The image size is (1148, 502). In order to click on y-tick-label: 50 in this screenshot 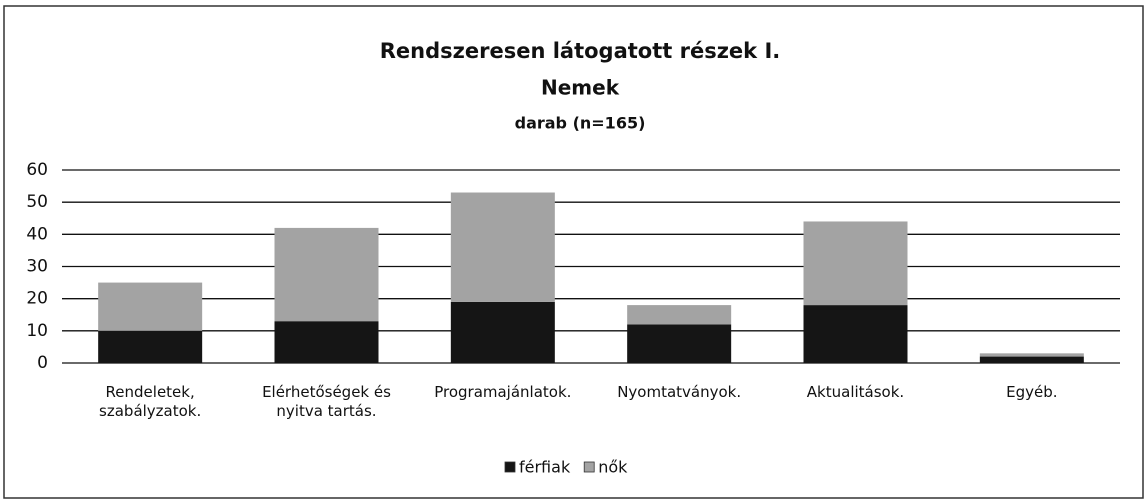, I will do `click(37, 202)`.